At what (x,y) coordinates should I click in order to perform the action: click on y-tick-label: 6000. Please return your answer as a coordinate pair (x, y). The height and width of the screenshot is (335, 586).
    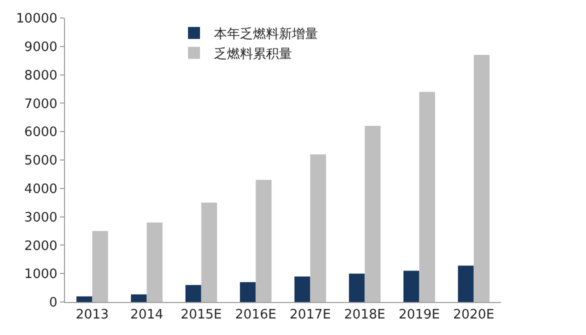
    Looking at the image, I should click on (41, 132).